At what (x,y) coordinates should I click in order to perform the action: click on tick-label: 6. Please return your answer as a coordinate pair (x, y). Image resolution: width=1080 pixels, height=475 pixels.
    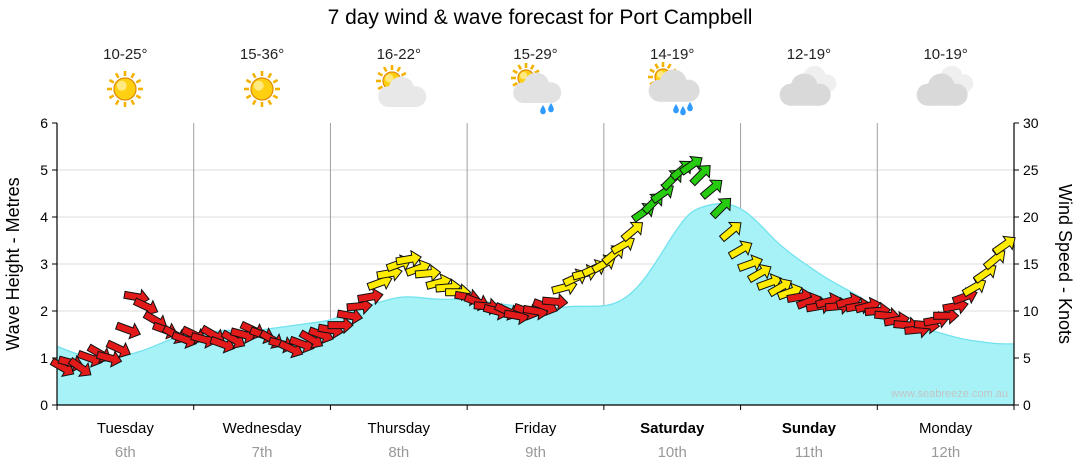
    Looking at the image, I should click on (44, 123).